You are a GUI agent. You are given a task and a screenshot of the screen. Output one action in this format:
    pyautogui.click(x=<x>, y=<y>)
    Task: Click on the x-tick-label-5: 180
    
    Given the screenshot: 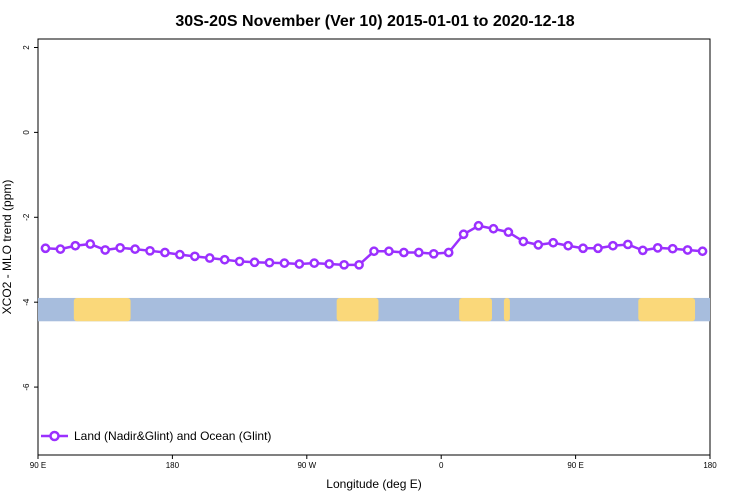 What is the action you would take?
    pyautogui.click(x=710, y=465)
    